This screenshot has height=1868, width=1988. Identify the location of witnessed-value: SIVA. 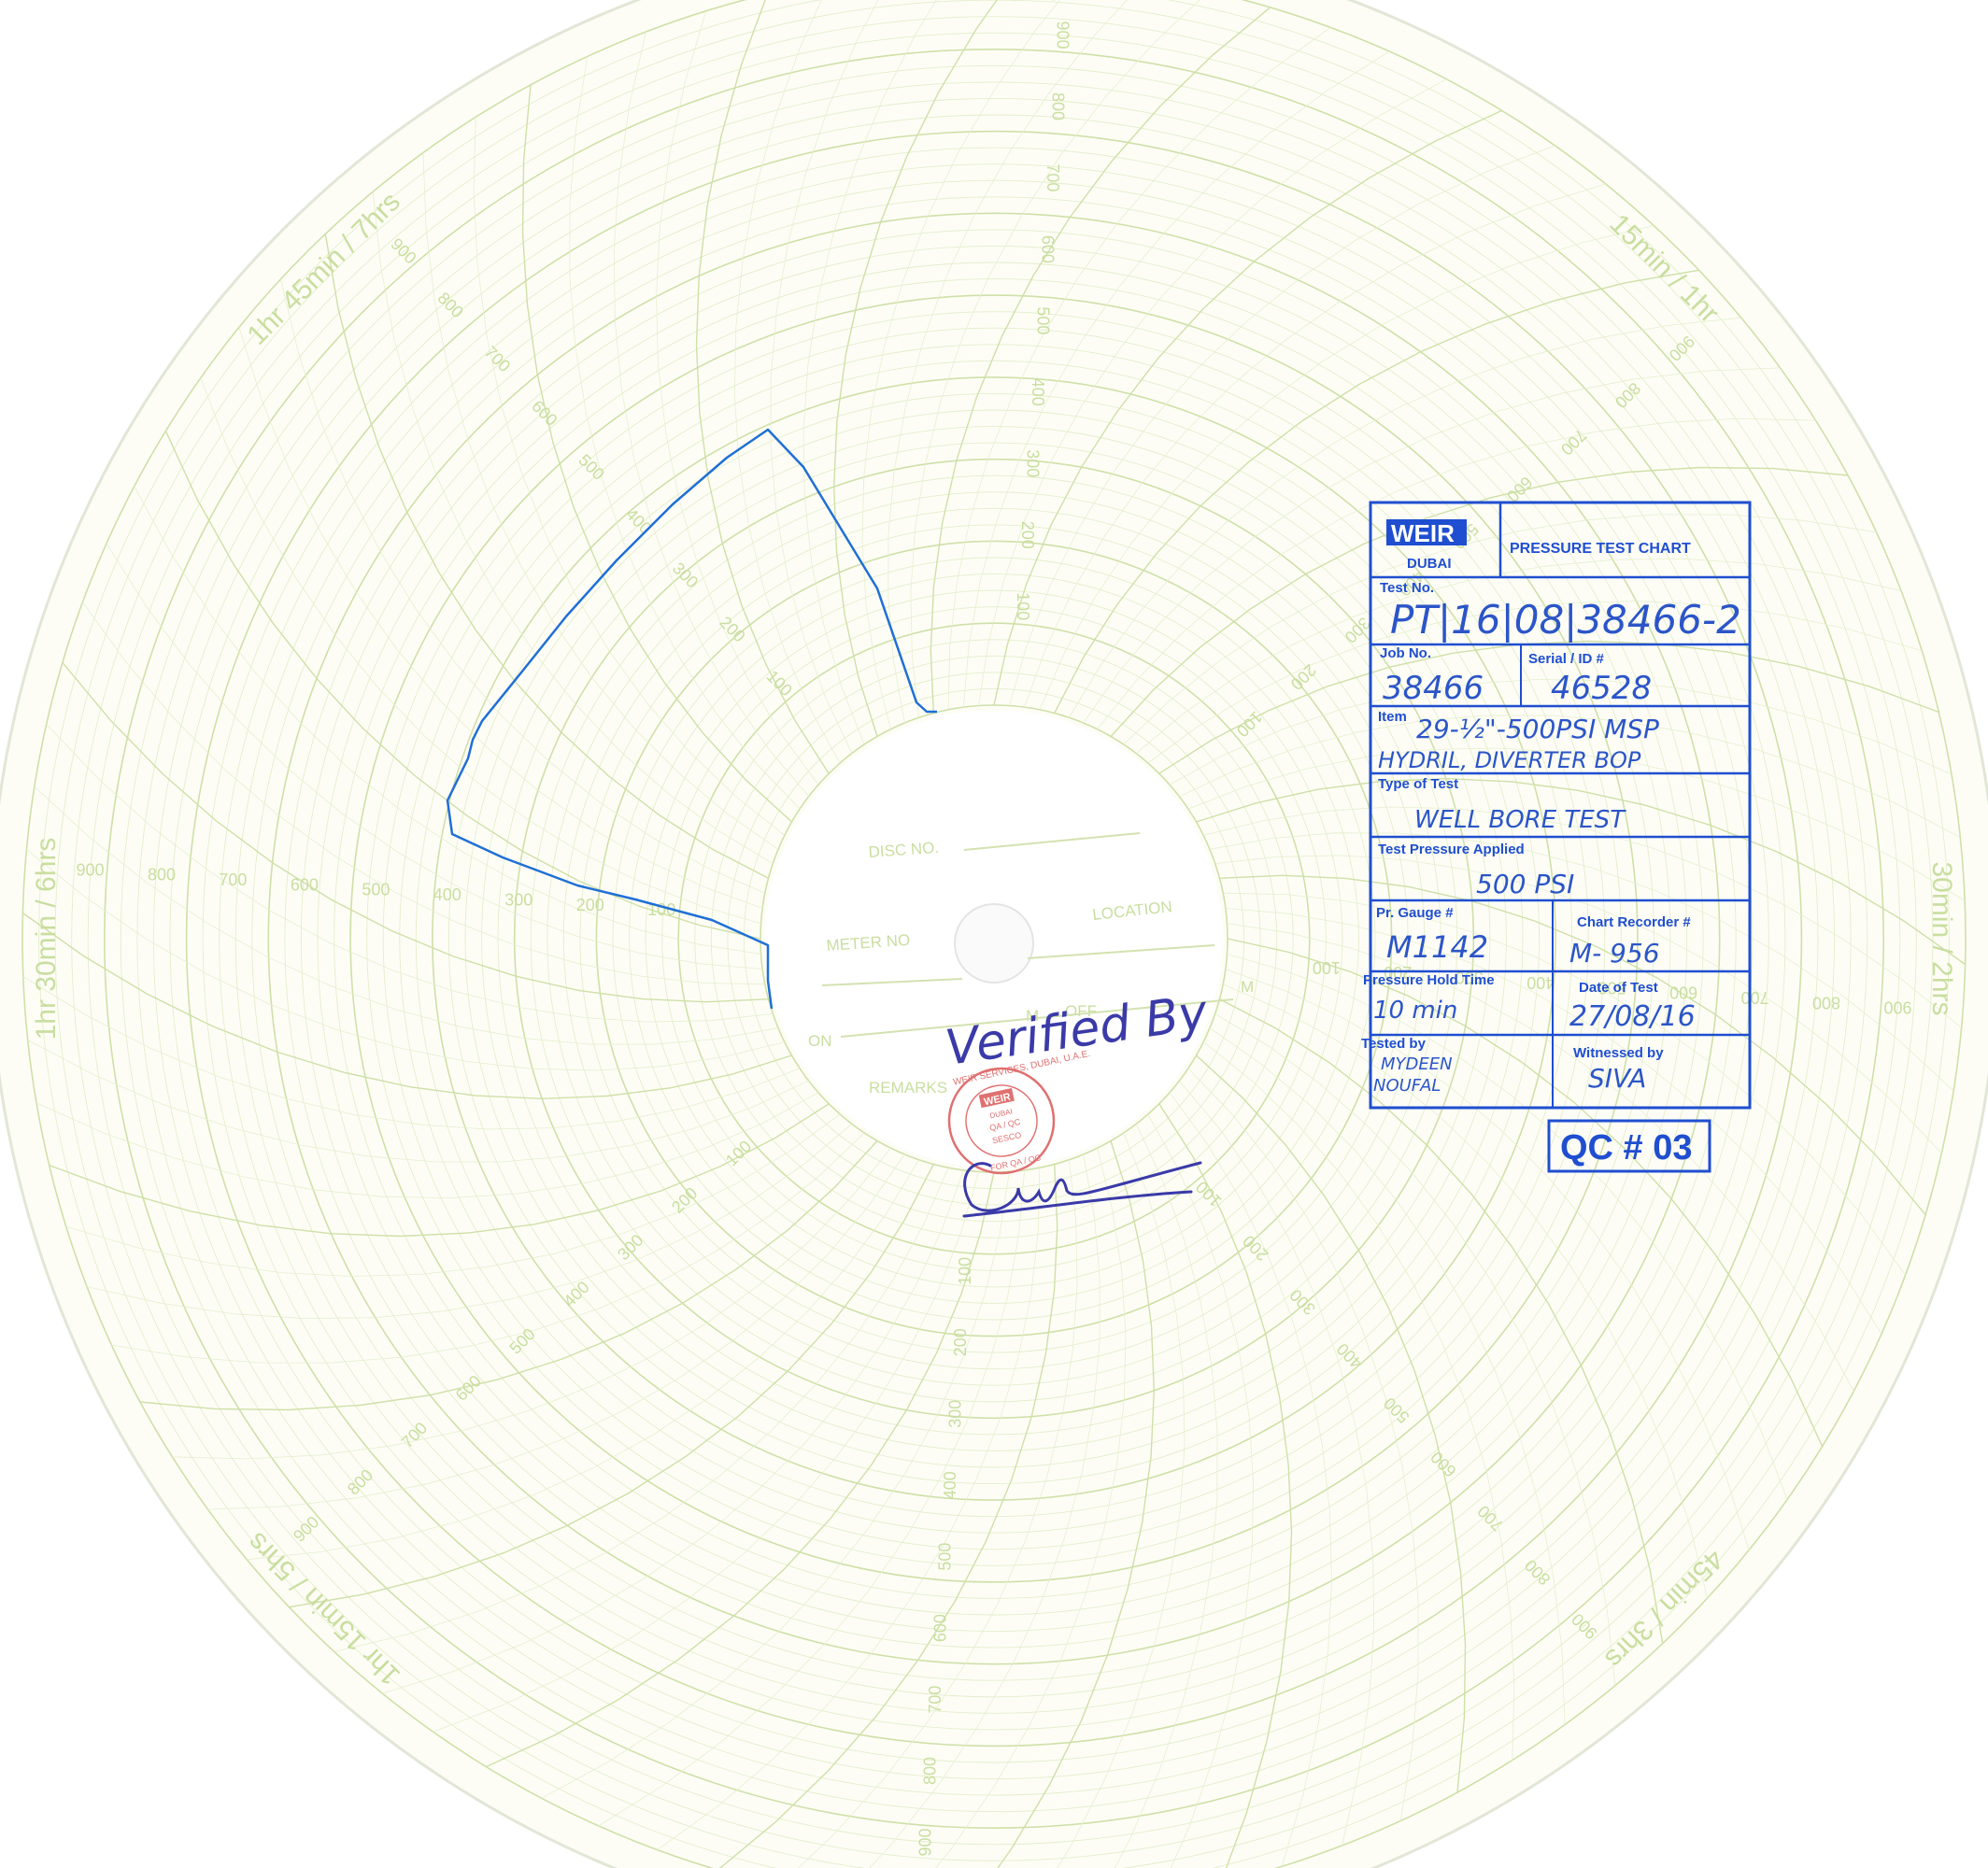
(1617, 1079).